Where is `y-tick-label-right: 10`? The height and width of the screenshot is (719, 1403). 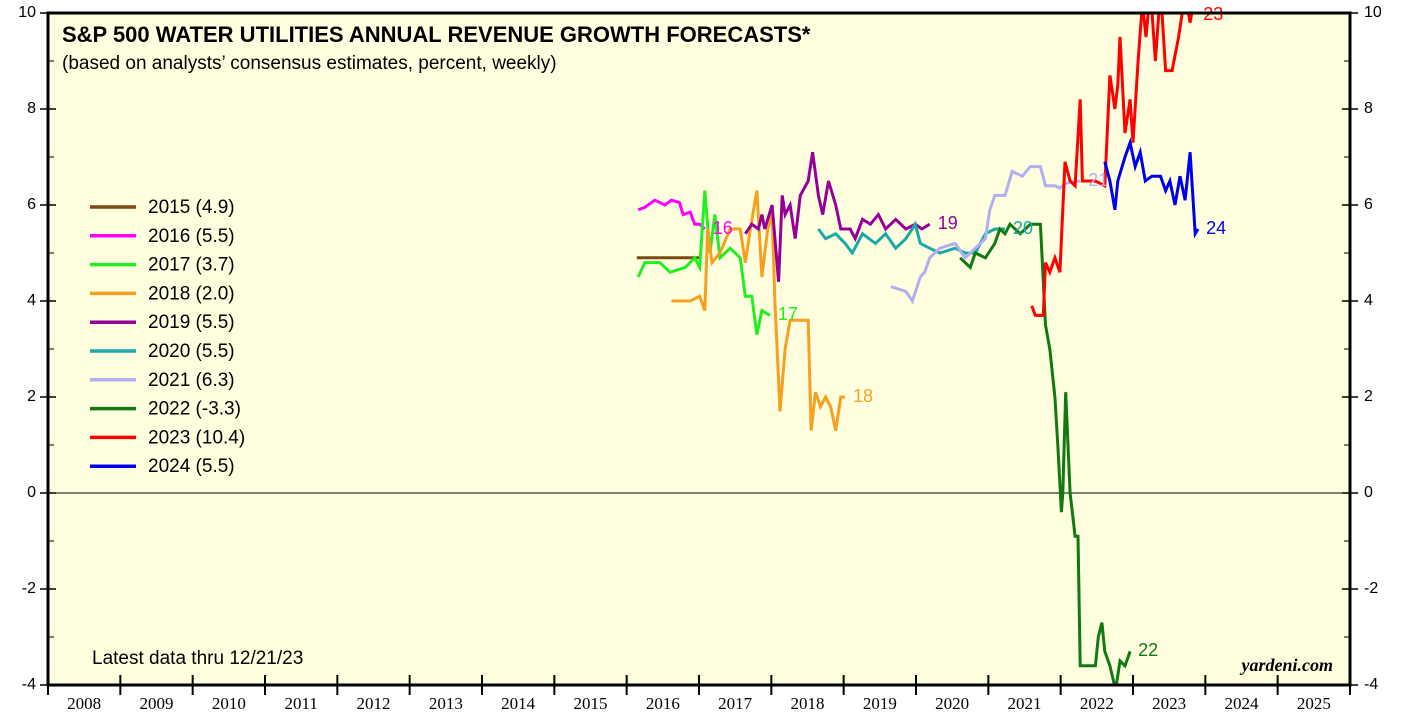 y-tick-label-right: 10 is located at coordinates (1373, 12).